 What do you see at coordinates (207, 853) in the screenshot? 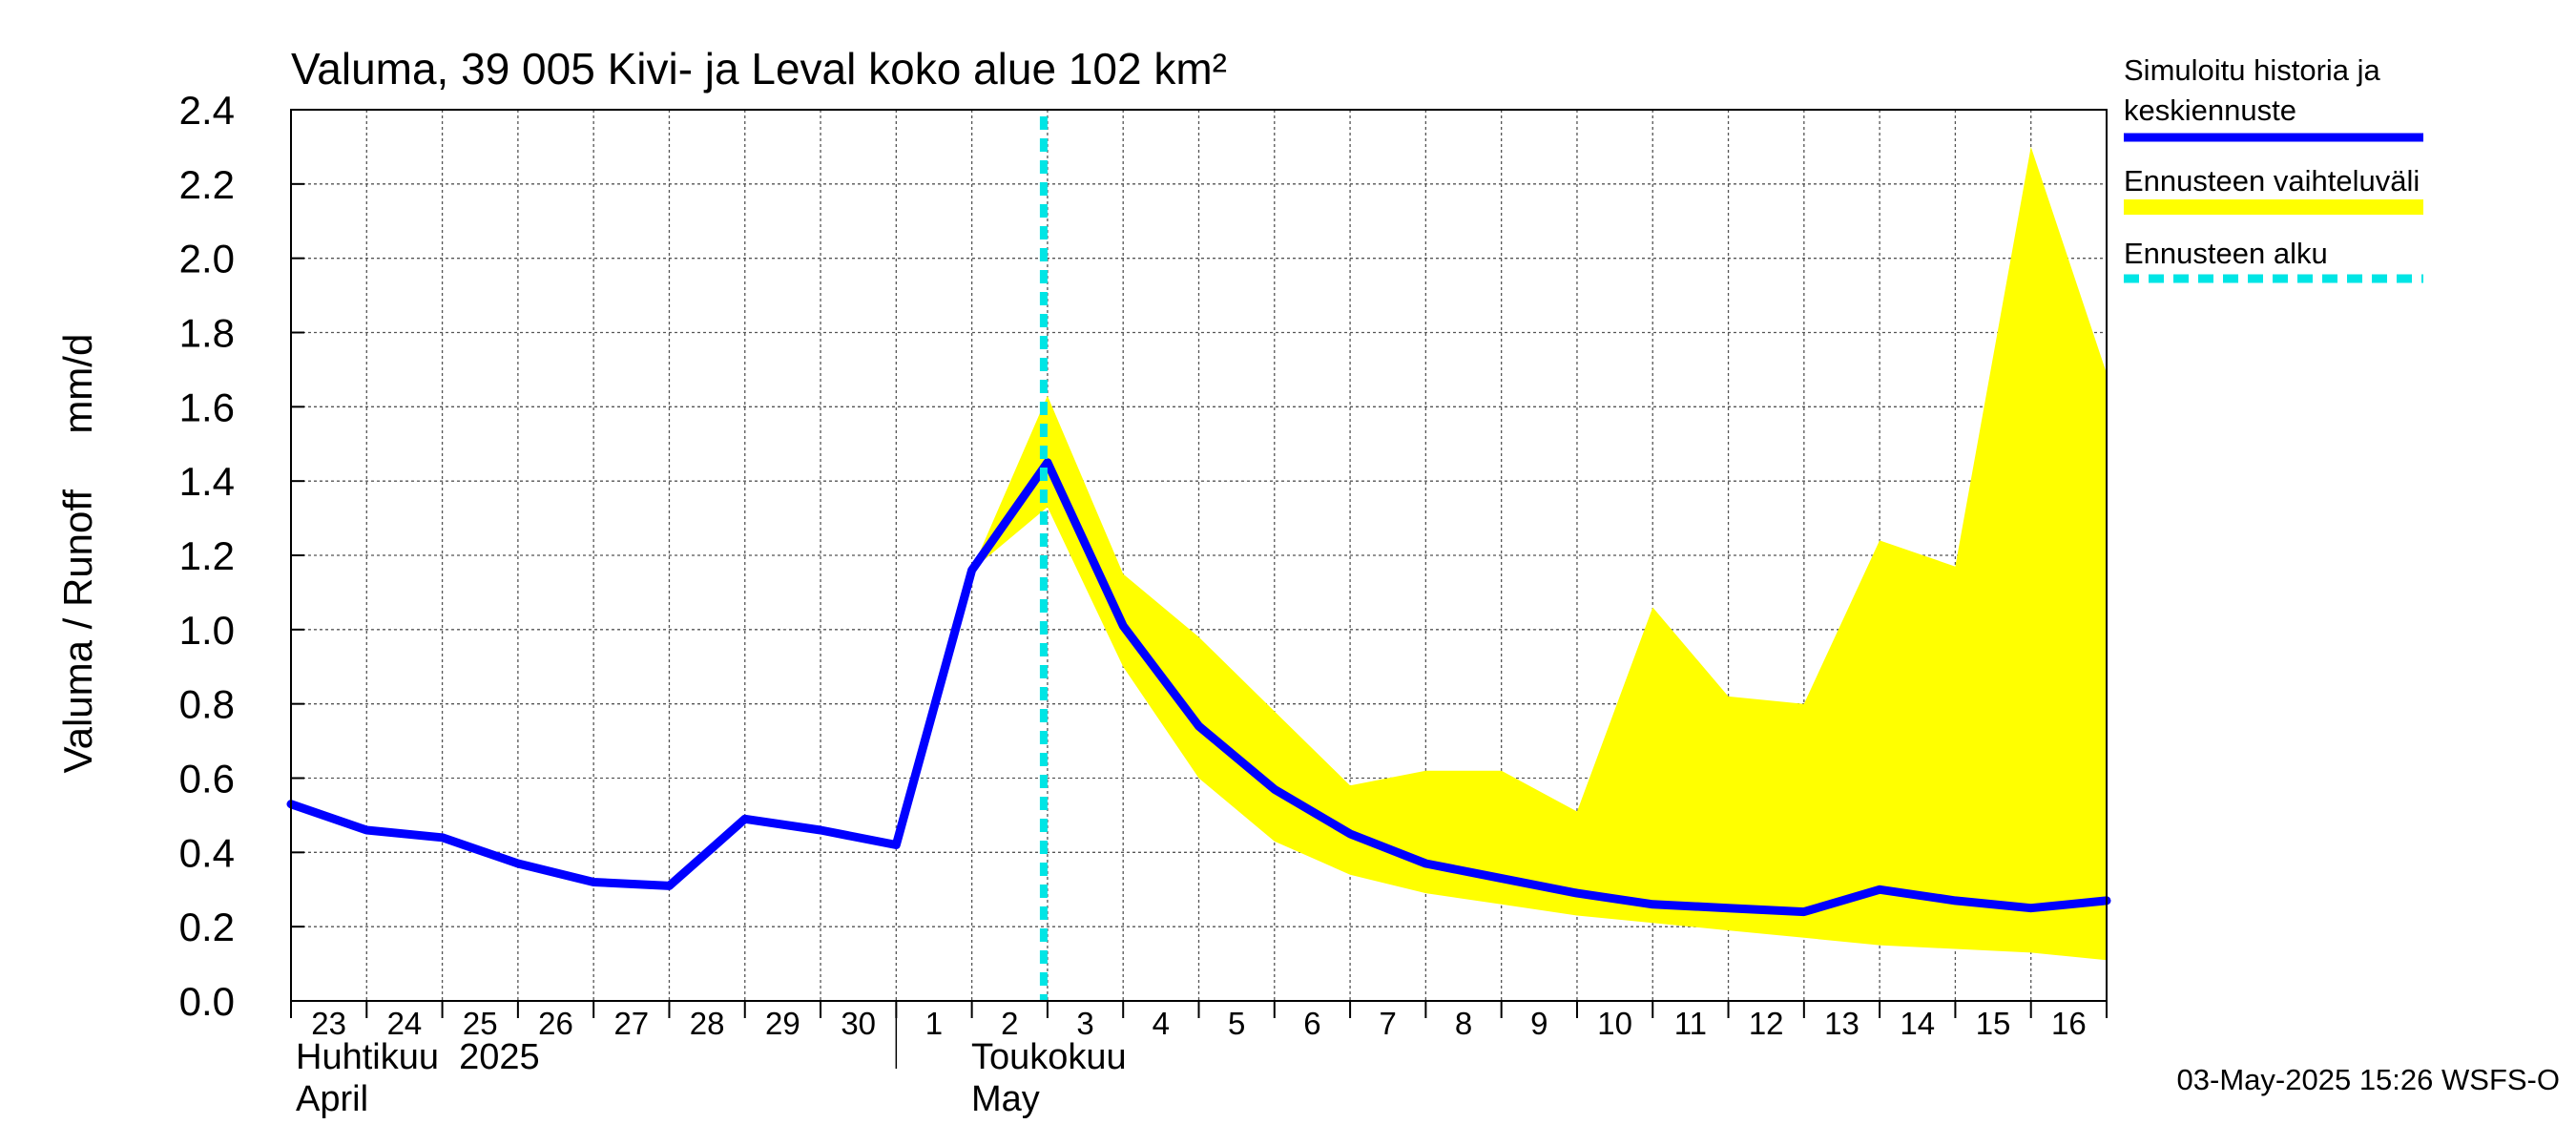
I see `y-tick-label: 0.4` at bounding box center [207, 853].